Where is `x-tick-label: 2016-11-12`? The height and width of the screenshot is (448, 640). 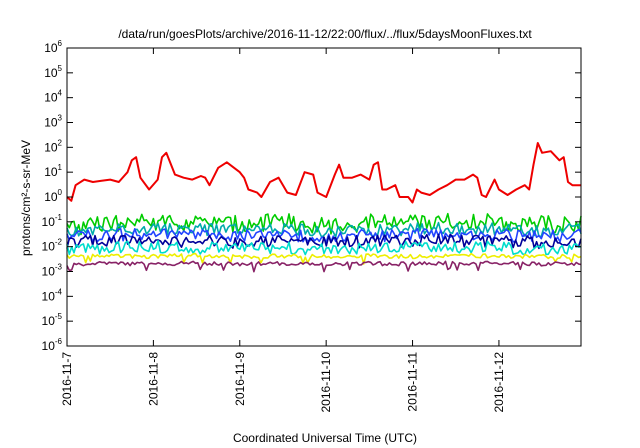
x-tick-label: 2016-11-12 is located at coordinates (499, 382).